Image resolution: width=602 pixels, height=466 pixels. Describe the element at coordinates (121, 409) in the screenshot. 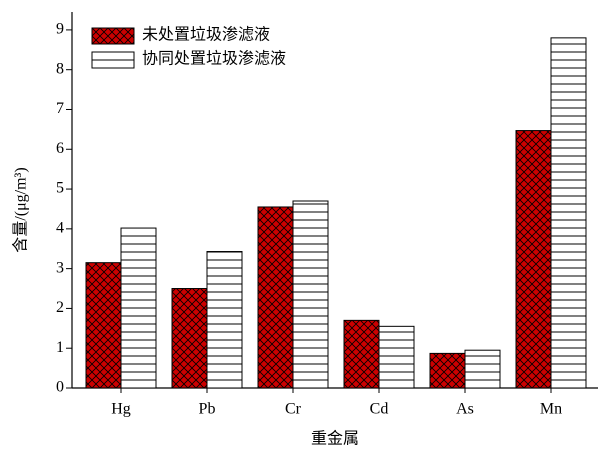

I see `x-tick-label: Hg` at that location.